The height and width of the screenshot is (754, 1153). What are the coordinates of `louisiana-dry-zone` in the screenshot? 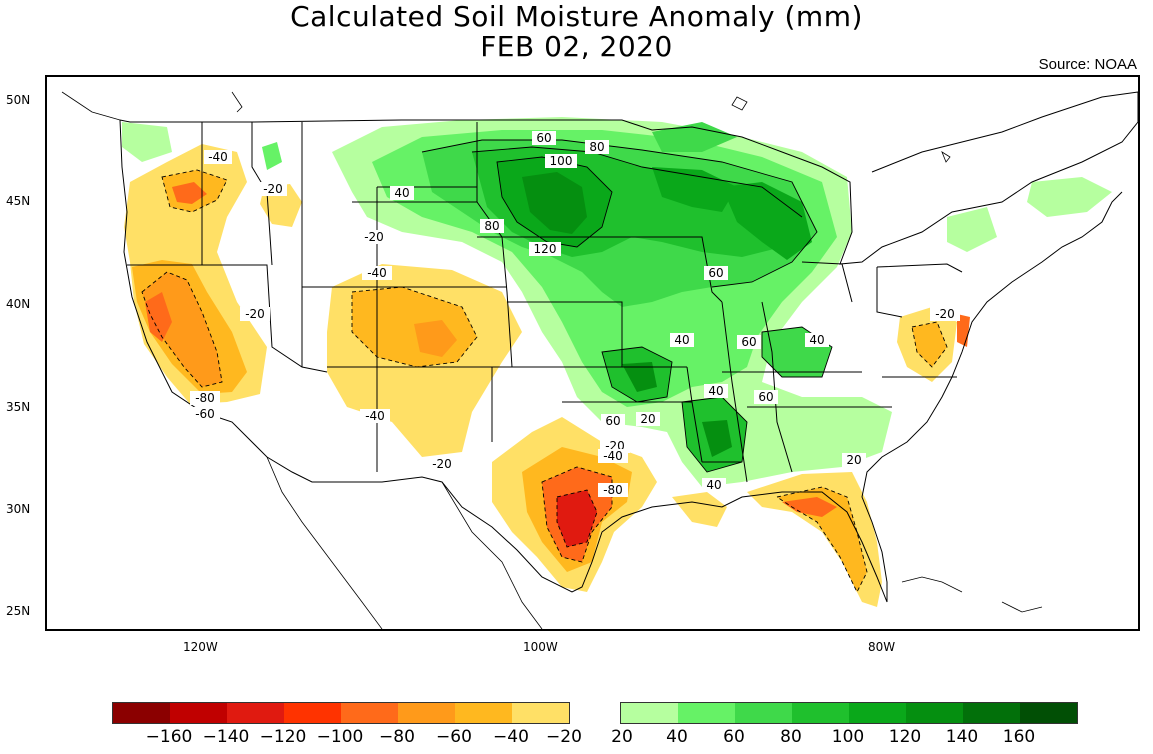 It's located at (699, 509).